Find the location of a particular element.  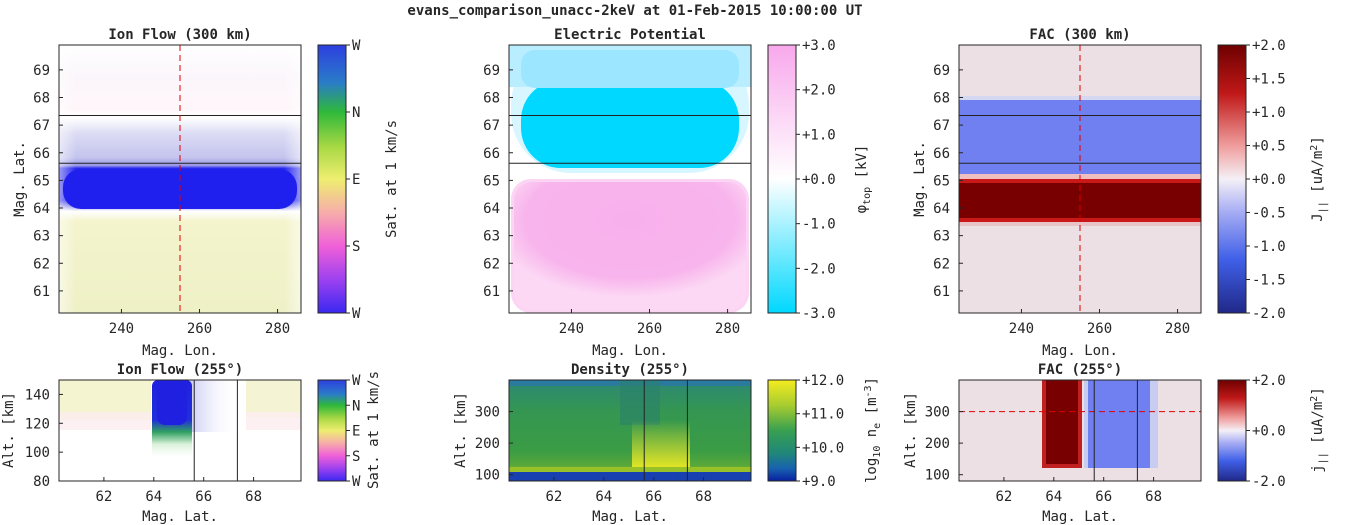

colorbar-tick-label: +1.5 is located at coordinates (1269, 80).